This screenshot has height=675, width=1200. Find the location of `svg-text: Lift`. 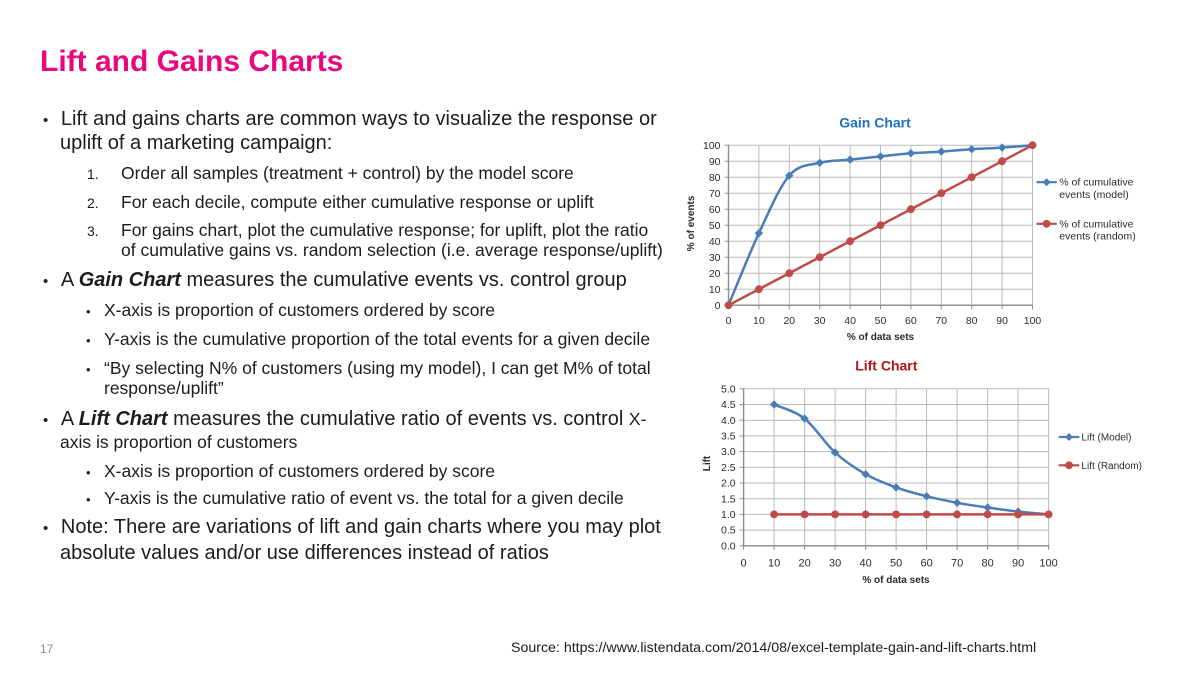

svg-text: Lift is located at coordinates (707, 463).